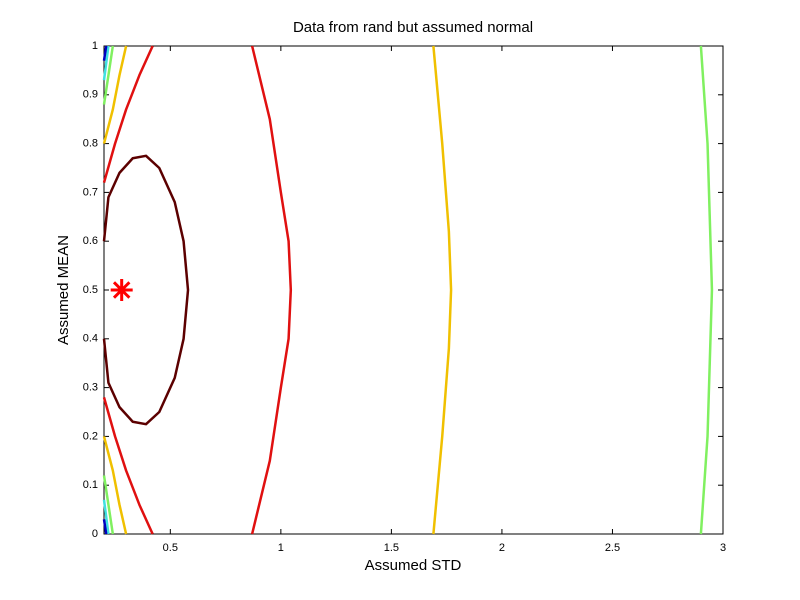 The width and height of the screenshot is (800, 600). What do you see at coordinates (90, 192) in the screenshot?
I see `y-tick-label: 0.7` at bounding box center [90, 192].